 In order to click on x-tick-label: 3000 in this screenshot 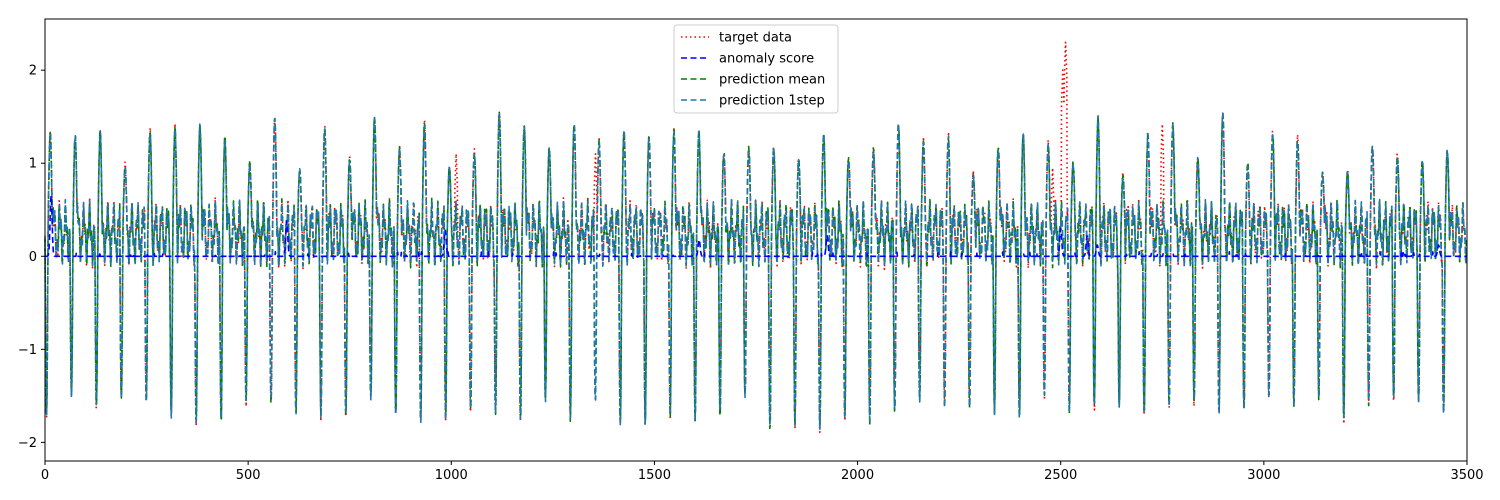, I will do `click(1263, 475)`.